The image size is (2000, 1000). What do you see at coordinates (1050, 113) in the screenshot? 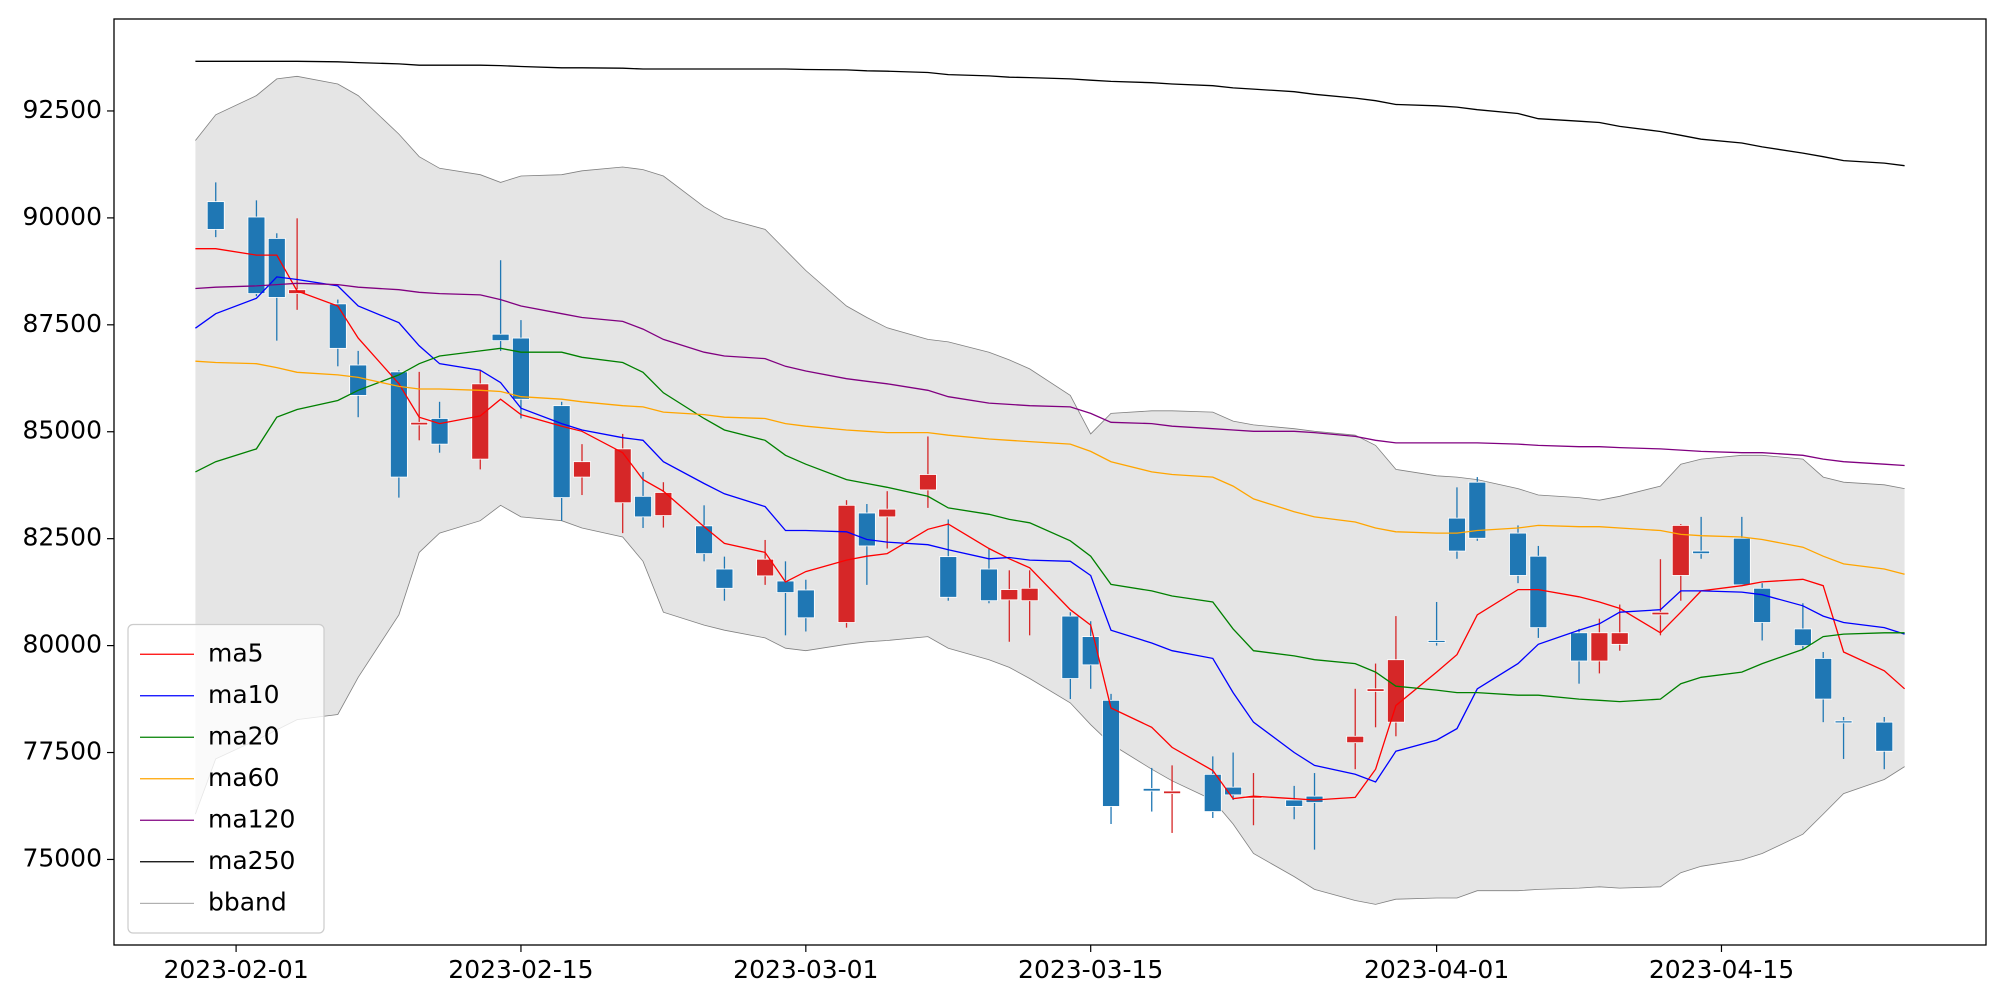
I see `ma-line` at bounding box center [1050, 113].